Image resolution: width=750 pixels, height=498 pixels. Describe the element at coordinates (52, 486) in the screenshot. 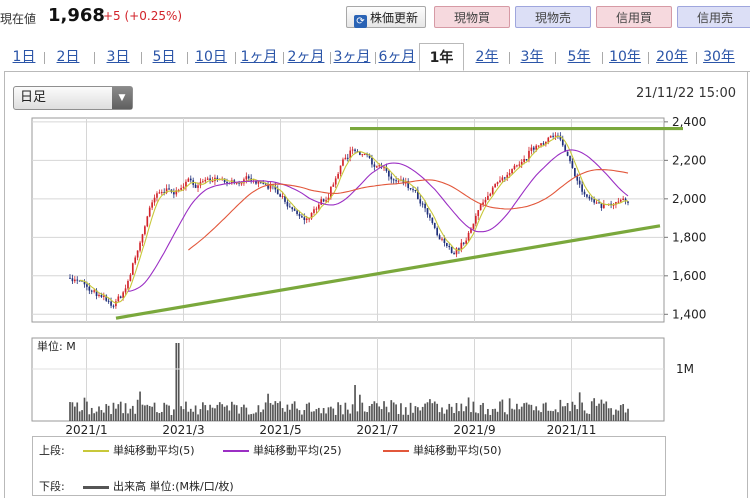

I see `legend-lower-label: 下段:` at that location.